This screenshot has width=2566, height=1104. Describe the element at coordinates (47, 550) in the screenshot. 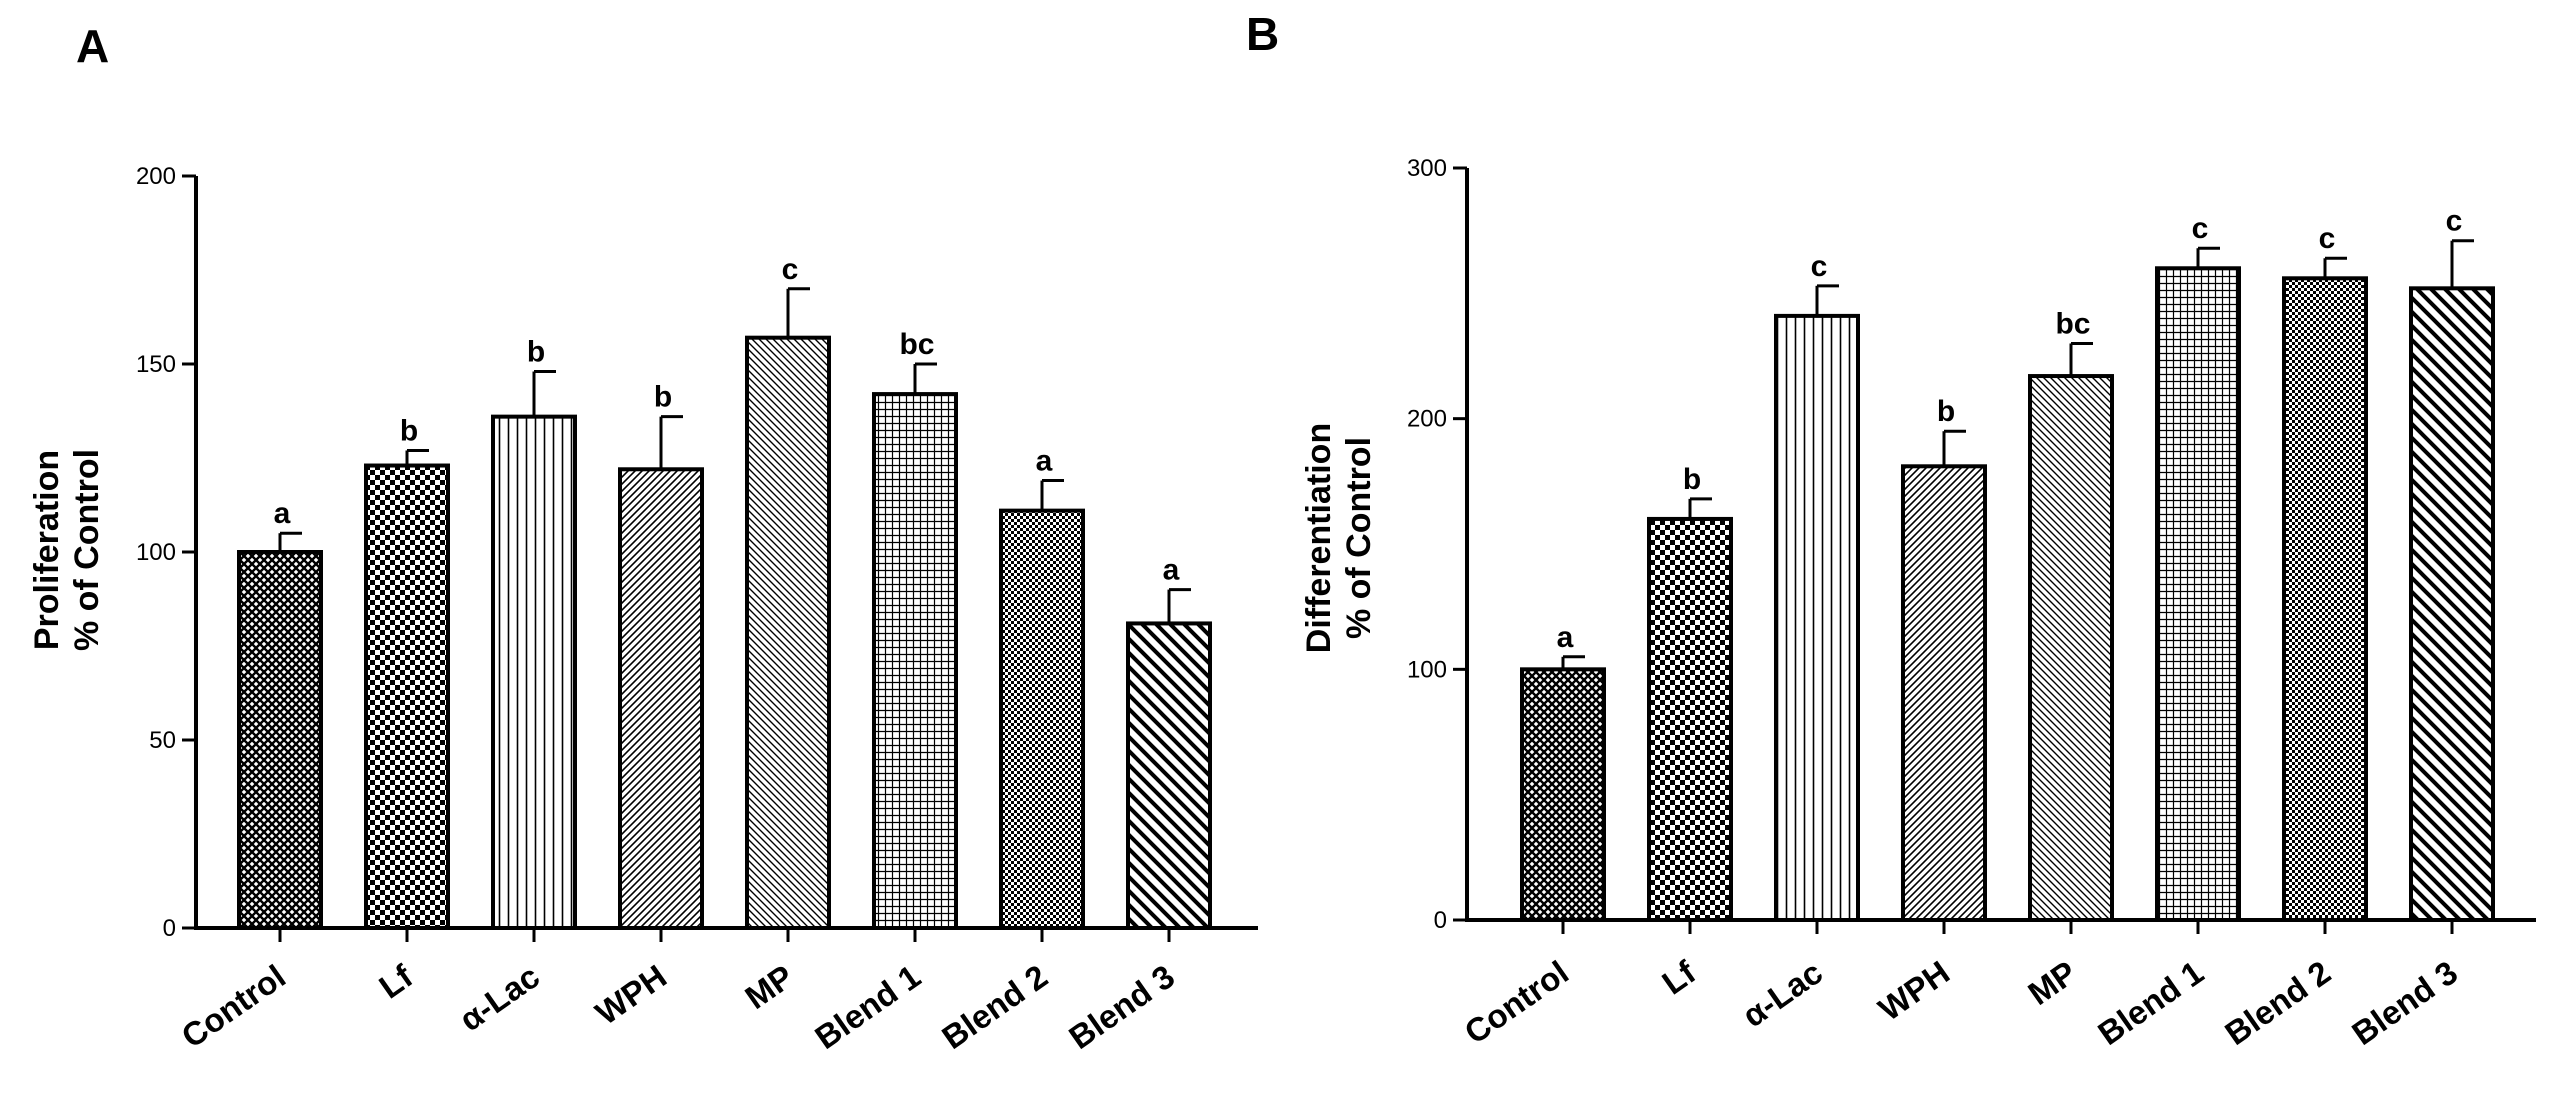

I see `y-axis-label: Proliferation` at that location.